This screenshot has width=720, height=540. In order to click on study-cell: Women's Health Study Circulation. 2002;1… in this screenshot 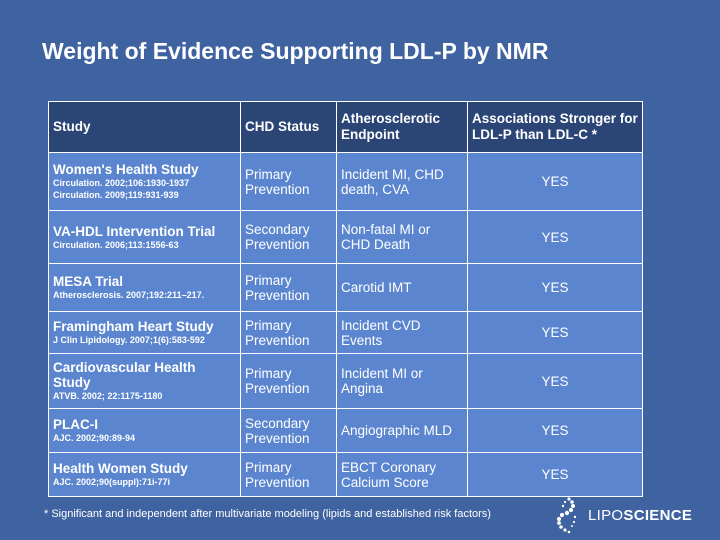, I will do `click(144, 181)`.